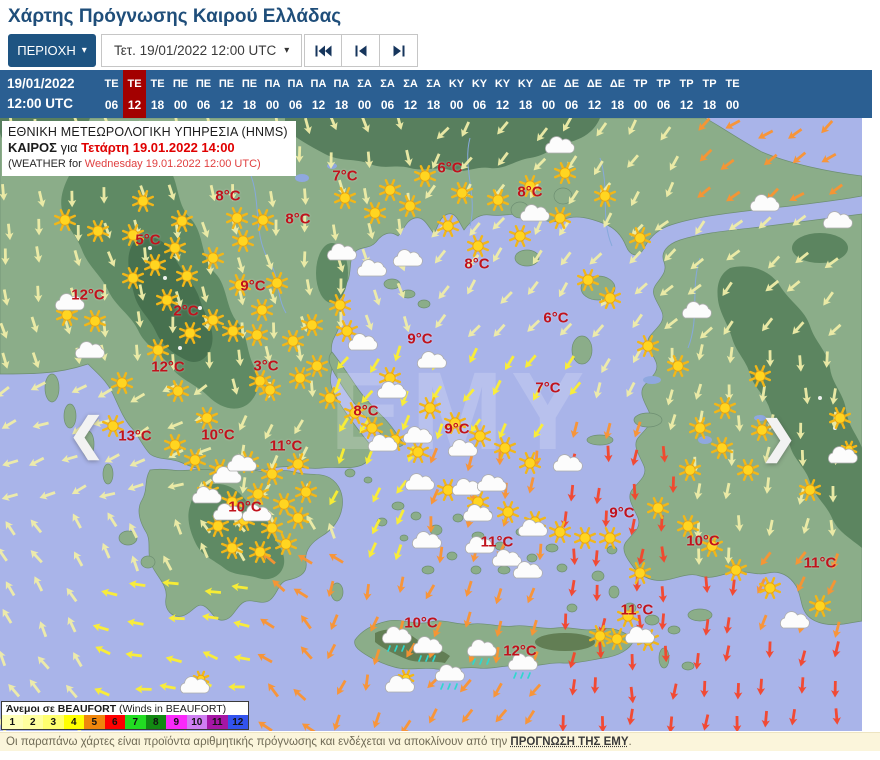  I want to click on step-previous-button, so click(361, 50).